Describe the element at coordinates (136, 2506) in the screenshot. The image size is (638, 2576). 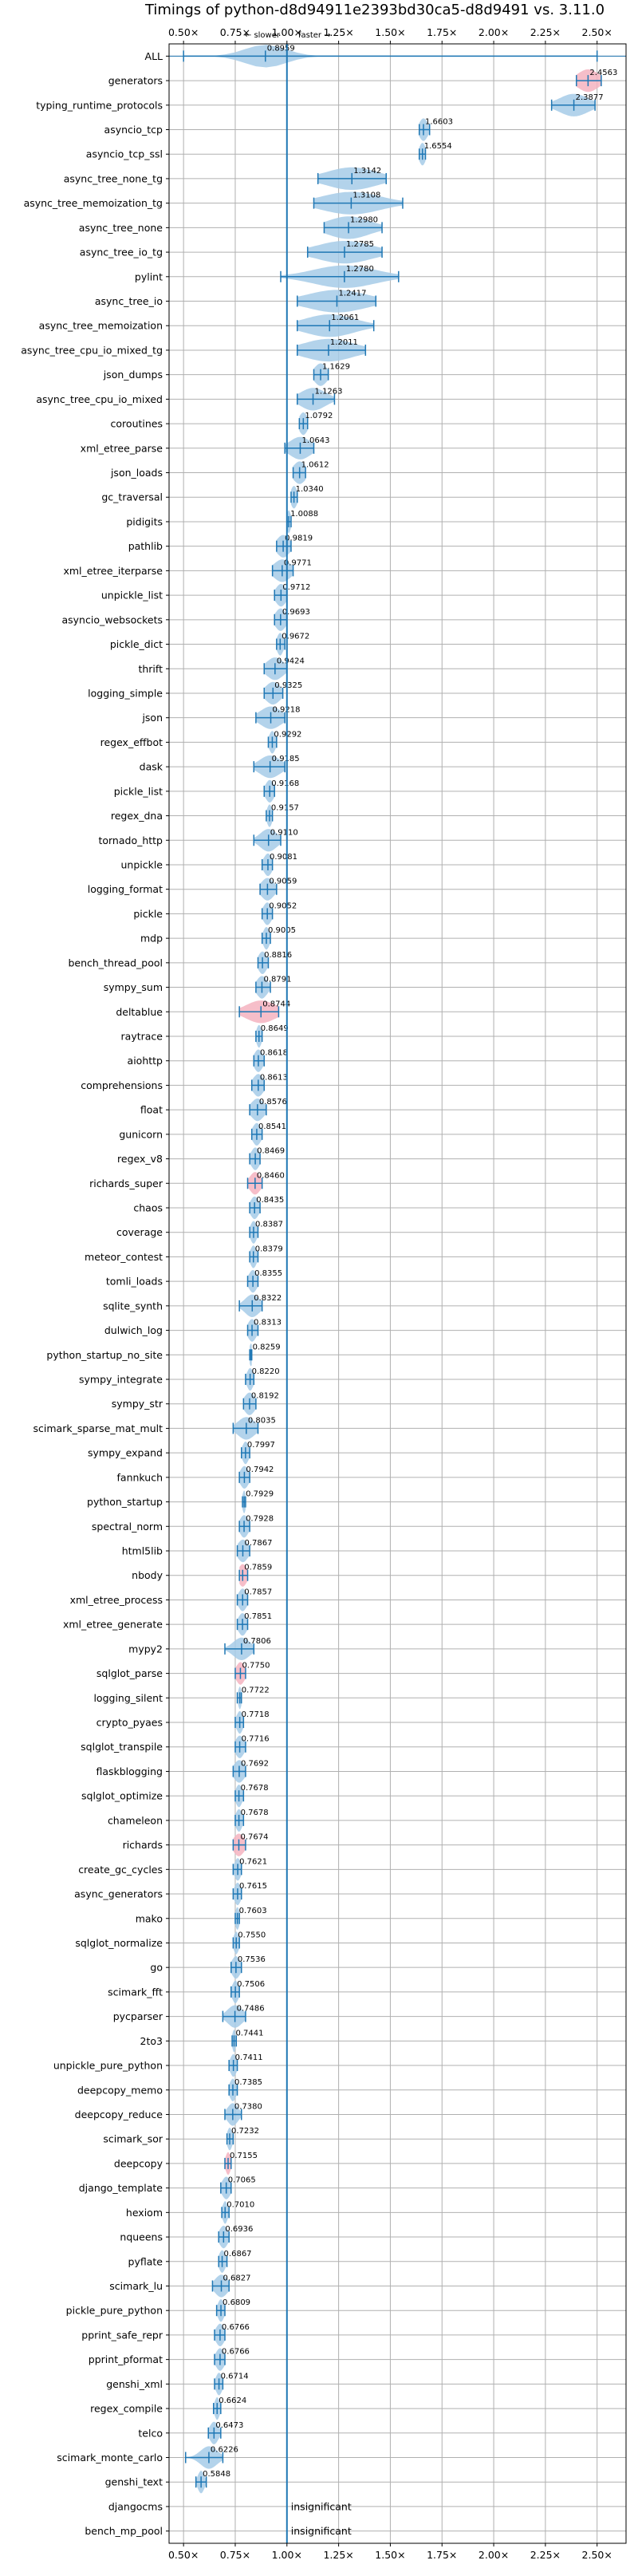
I see `benchmark-label: djangocms` at that location.